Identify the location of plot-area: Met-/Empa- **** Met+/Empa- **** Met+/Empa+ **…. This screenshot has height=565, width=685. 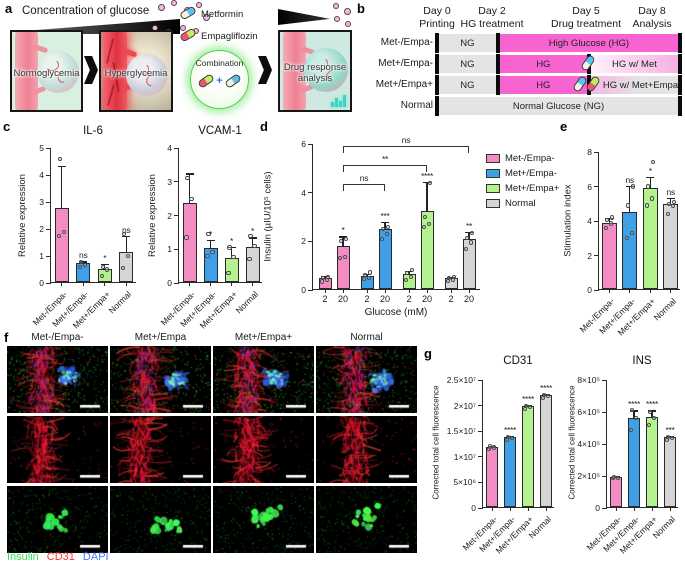
(631, 467).